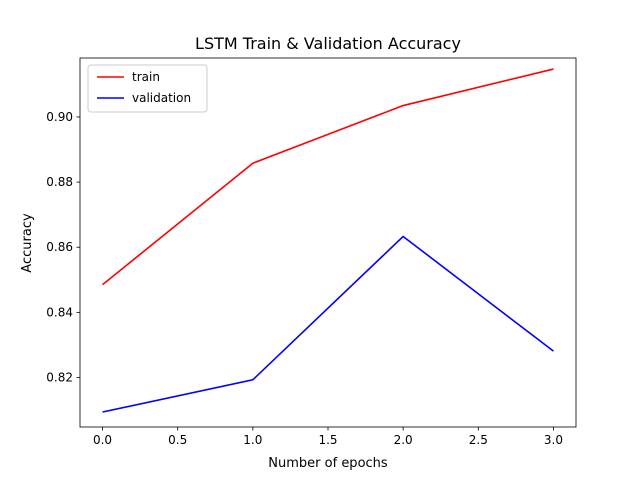 The height and width of the screenshot is (480, 640). What do you see at coordinates (59, 117) in the screenshot?
I see `y-tick-label: 0.90` at bounding box center [59, 117].